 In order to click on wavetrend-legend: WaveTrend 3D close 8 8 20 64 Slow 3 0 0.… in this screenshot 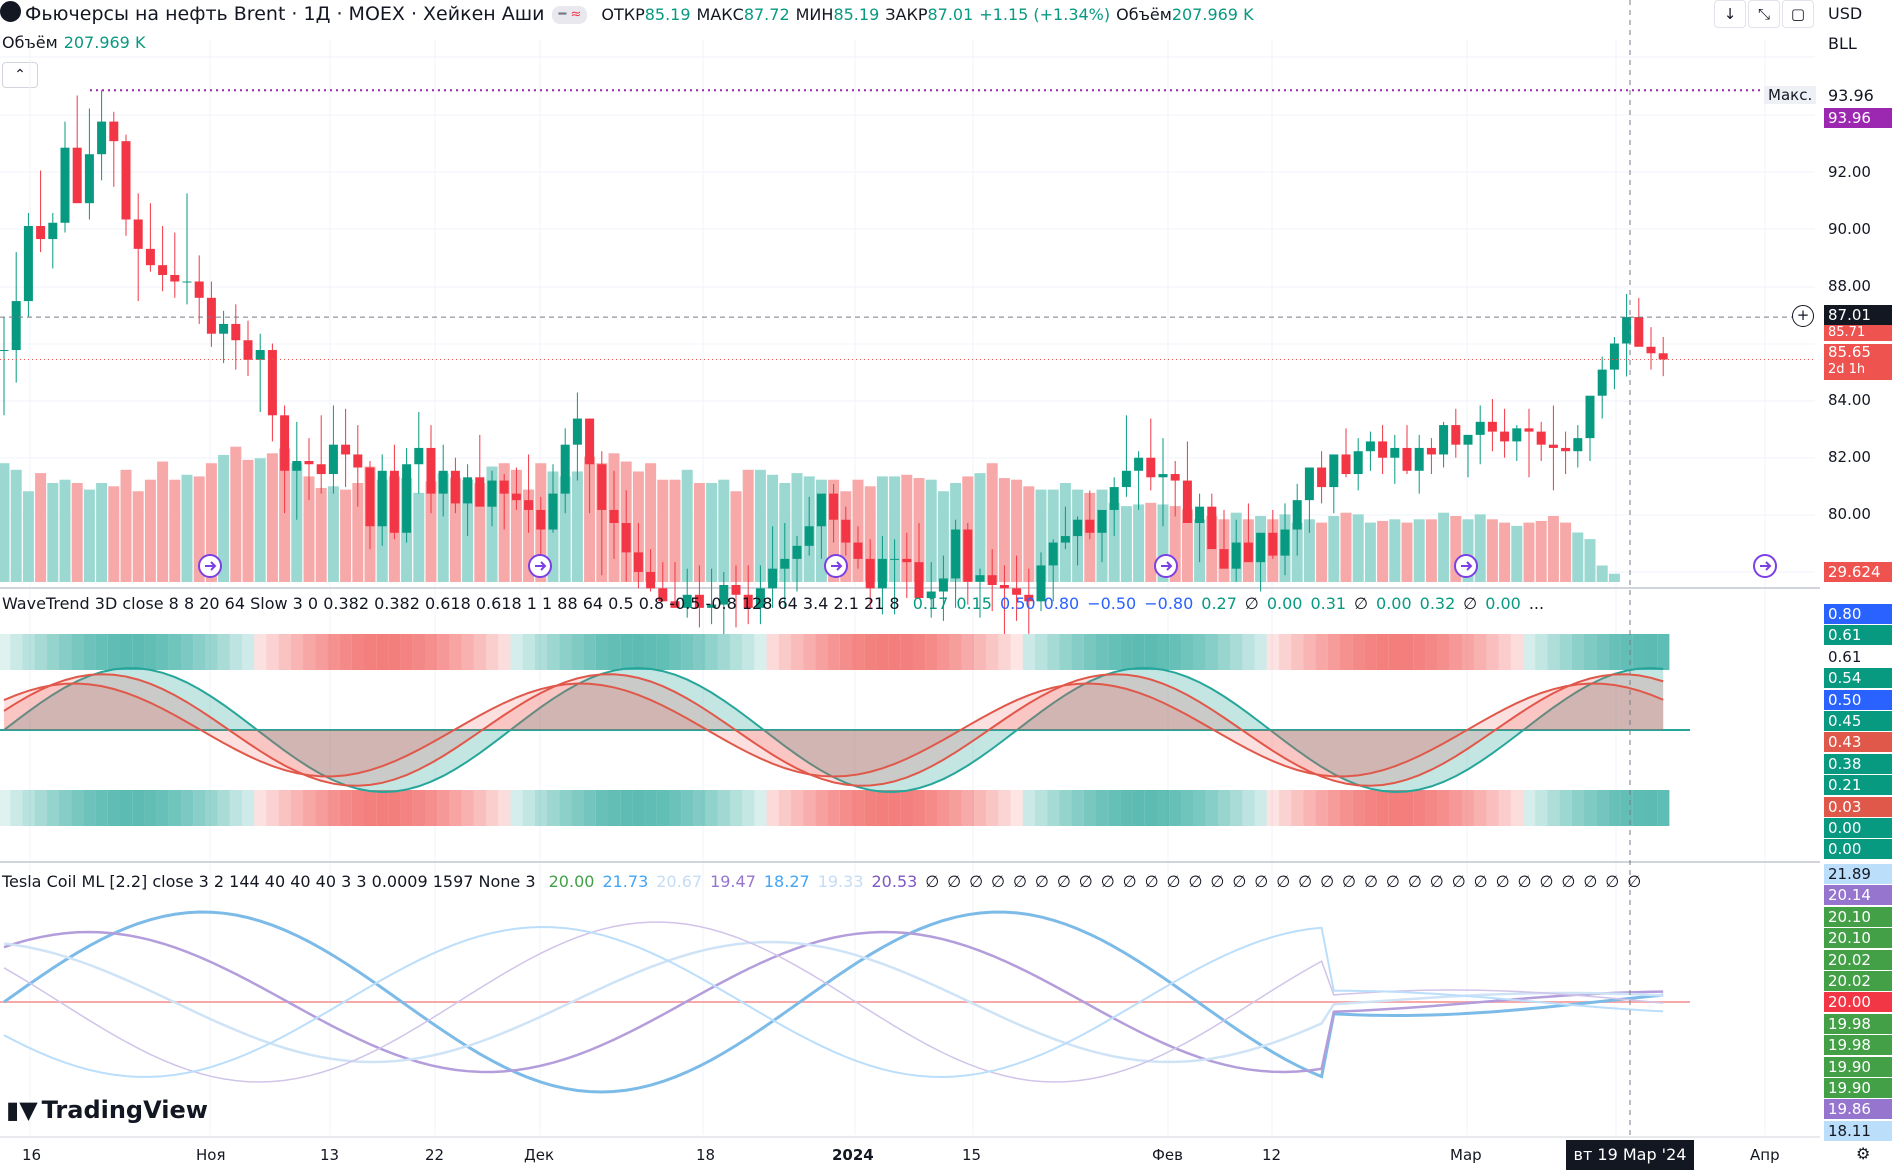, I will do `click(773, 603)`.